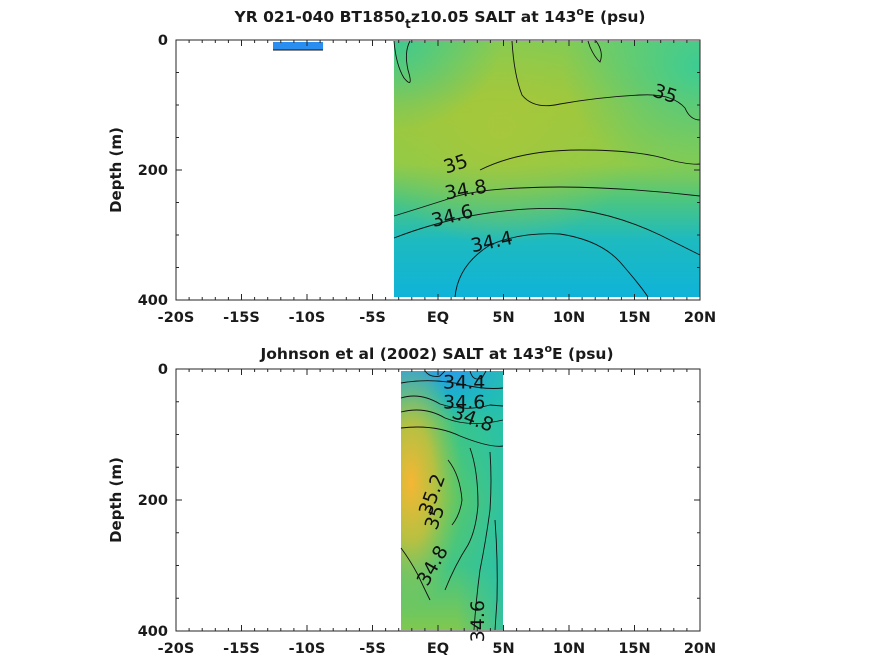 This screenshot has height=656, width=875. I want to click on bottom-salinity-field, so click(452, 500).